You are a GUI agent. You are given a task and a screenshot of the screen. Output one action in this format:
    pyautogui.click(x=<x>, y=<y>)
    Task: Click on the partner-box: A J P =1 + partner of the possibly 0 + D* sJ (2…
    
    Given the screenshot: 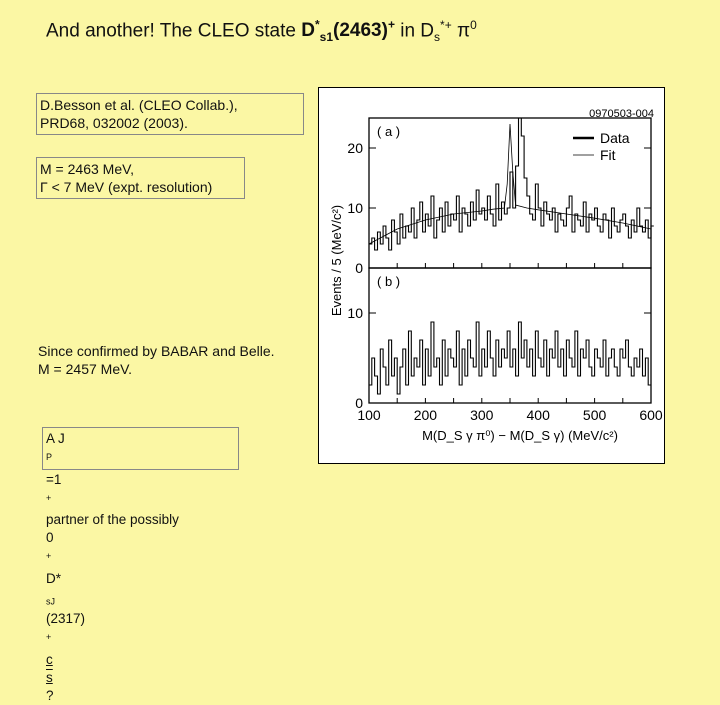 What is the action you would take?
    pyautogui.click(x=140, y=565)
    